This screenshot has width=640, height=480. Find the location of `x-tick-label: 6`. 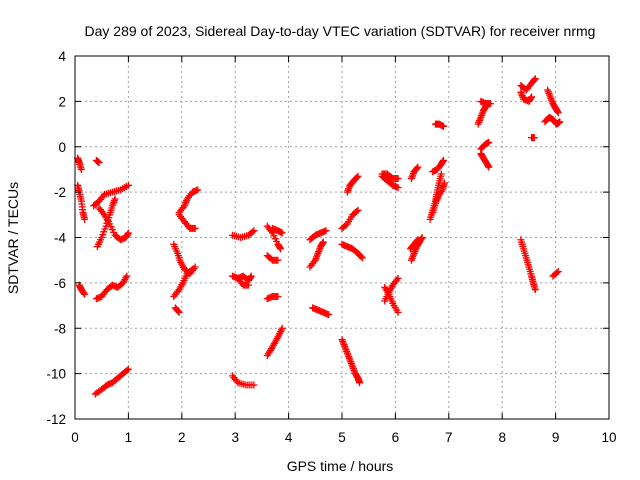

x-tick-label: 6 is located at coordinates (396, 437).